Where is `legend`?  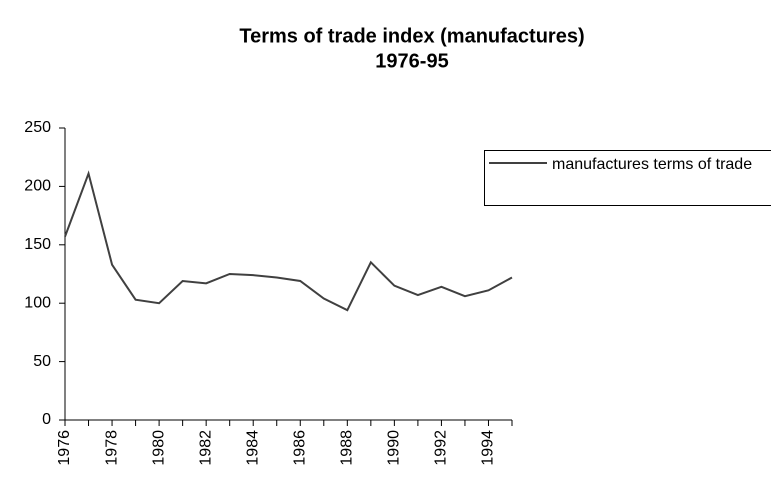 legend is located at coordinates (627, 178).